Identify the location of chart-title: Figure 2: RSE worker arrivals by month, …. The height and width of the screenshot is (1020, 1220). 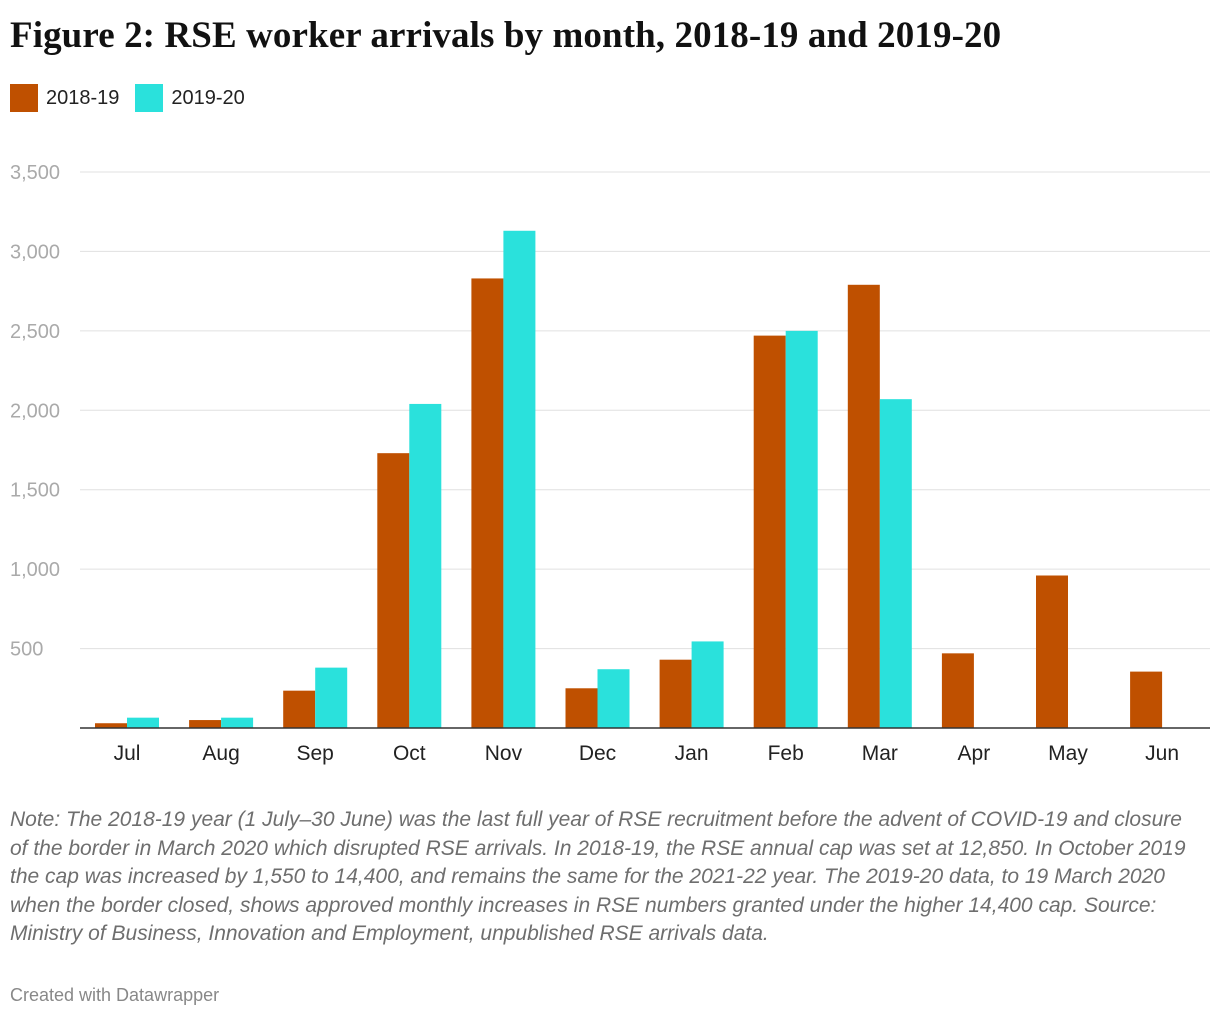
(506, 35).